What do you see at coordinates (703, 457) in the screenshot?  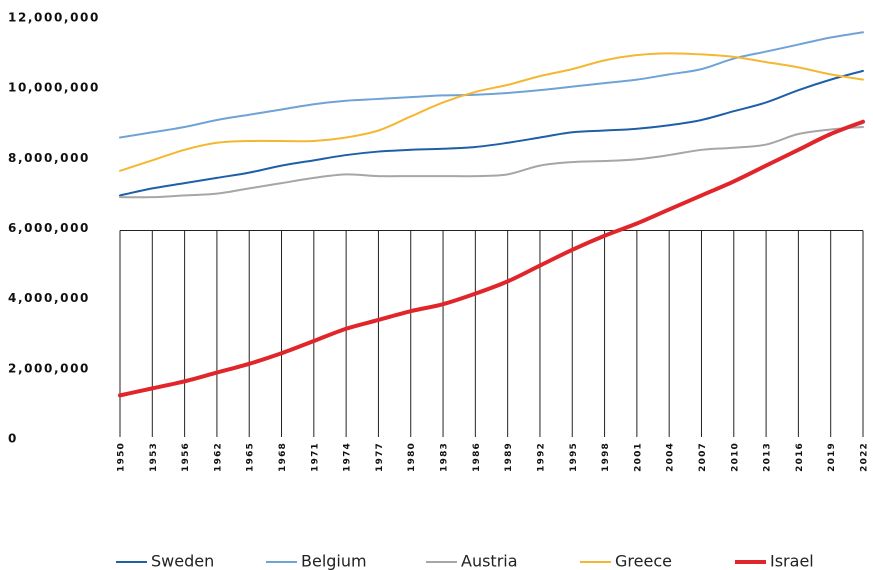 I see `x-tick-label: 2007` at bounding box center [703, 457].